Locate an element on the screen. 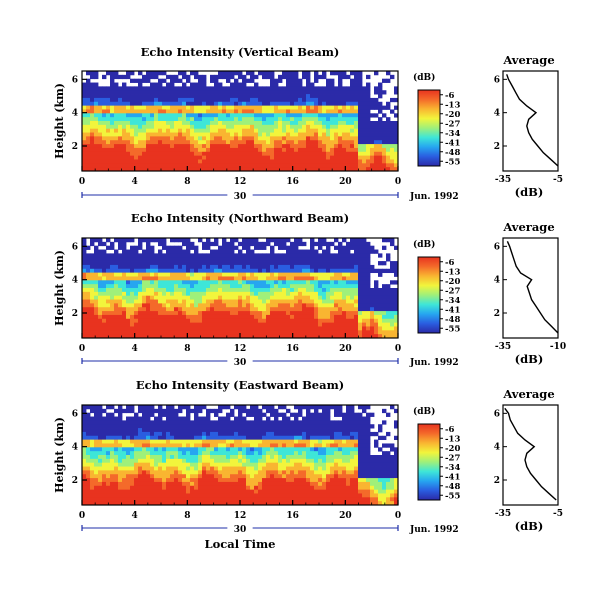 The image size is (612, 598). x-tick-label: 20 is located at coordinates (345, 182).